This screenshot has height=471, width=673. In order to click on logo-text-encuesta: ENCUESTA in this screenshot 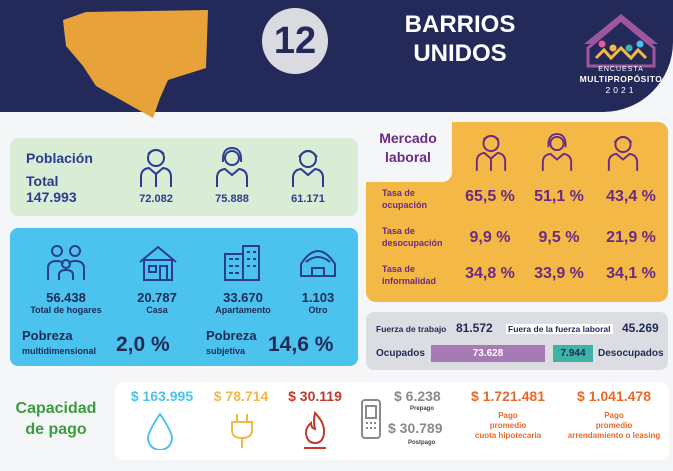, I will do `click(621, 69)`.